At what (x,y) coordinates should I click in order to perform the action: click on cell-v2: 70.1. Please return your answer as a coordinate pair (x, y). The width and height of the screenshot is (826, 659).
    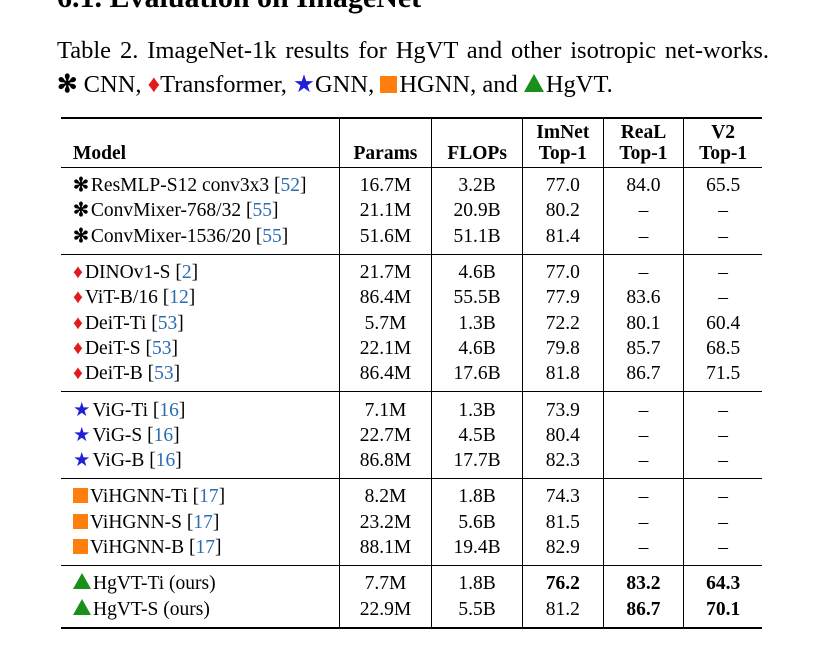
    Looking at the image, I should click on (722, 612).